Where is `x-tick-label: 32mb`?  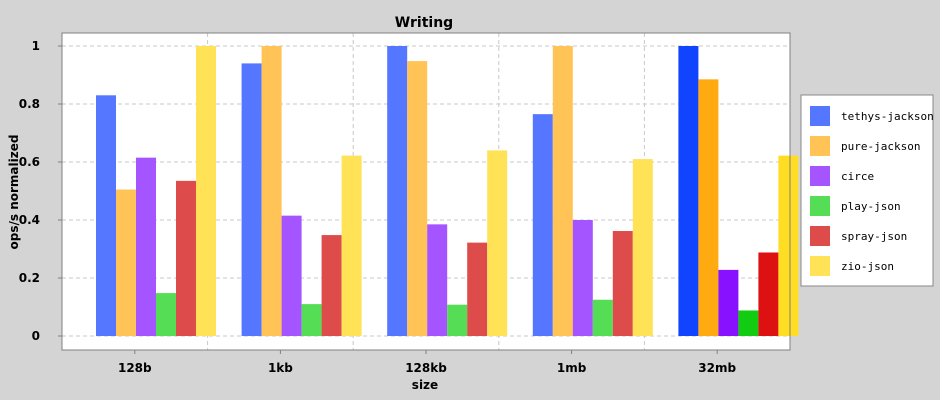
x-tick-label: 32mb is located at coordinates (717, 368).